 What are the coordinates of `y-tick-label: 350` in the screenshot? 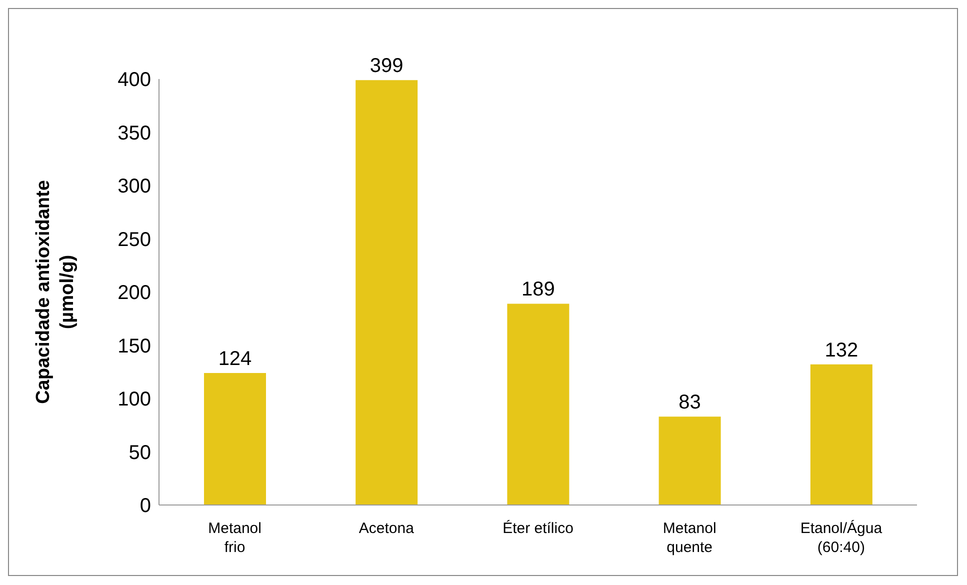 It's located at (134, 133).